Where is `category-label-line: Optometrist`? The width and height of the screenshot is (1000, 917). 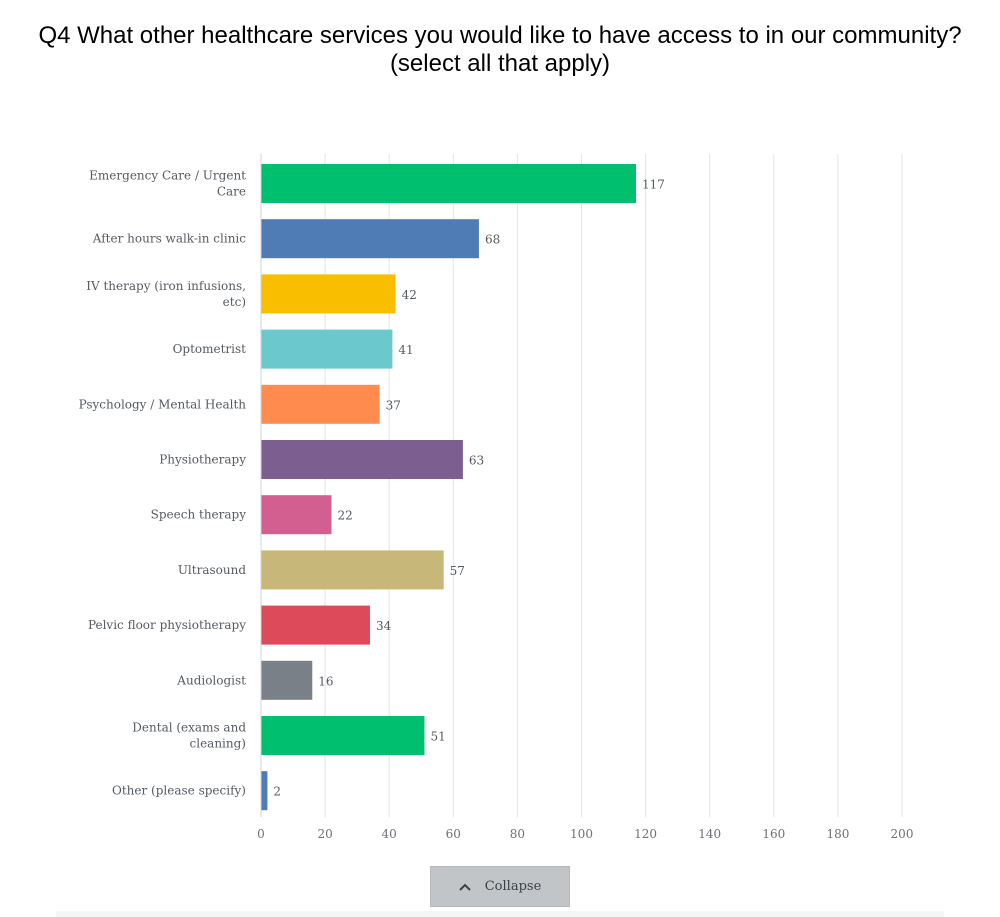 category-label-line: Optometrist is located at coordinates (210, 349).